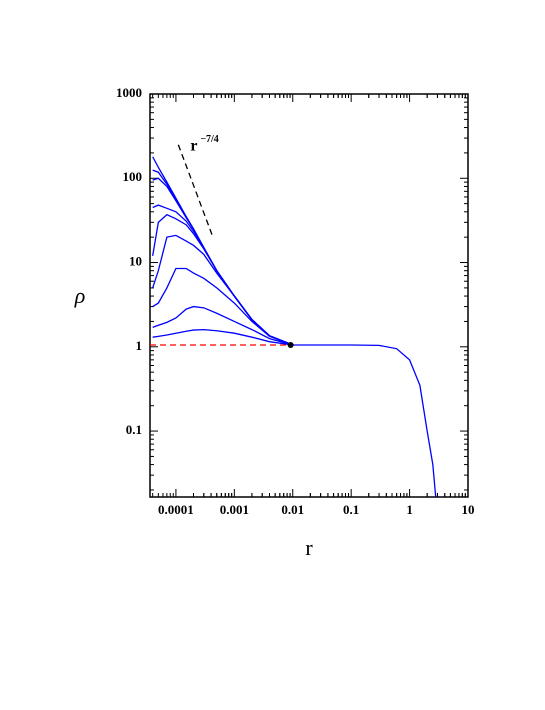 The width and height of the screenshot is (545, 710). Describe the element at coordinates (209, 139) in the screenshot. I see `reference-label-exponent: −7/4` at that location.